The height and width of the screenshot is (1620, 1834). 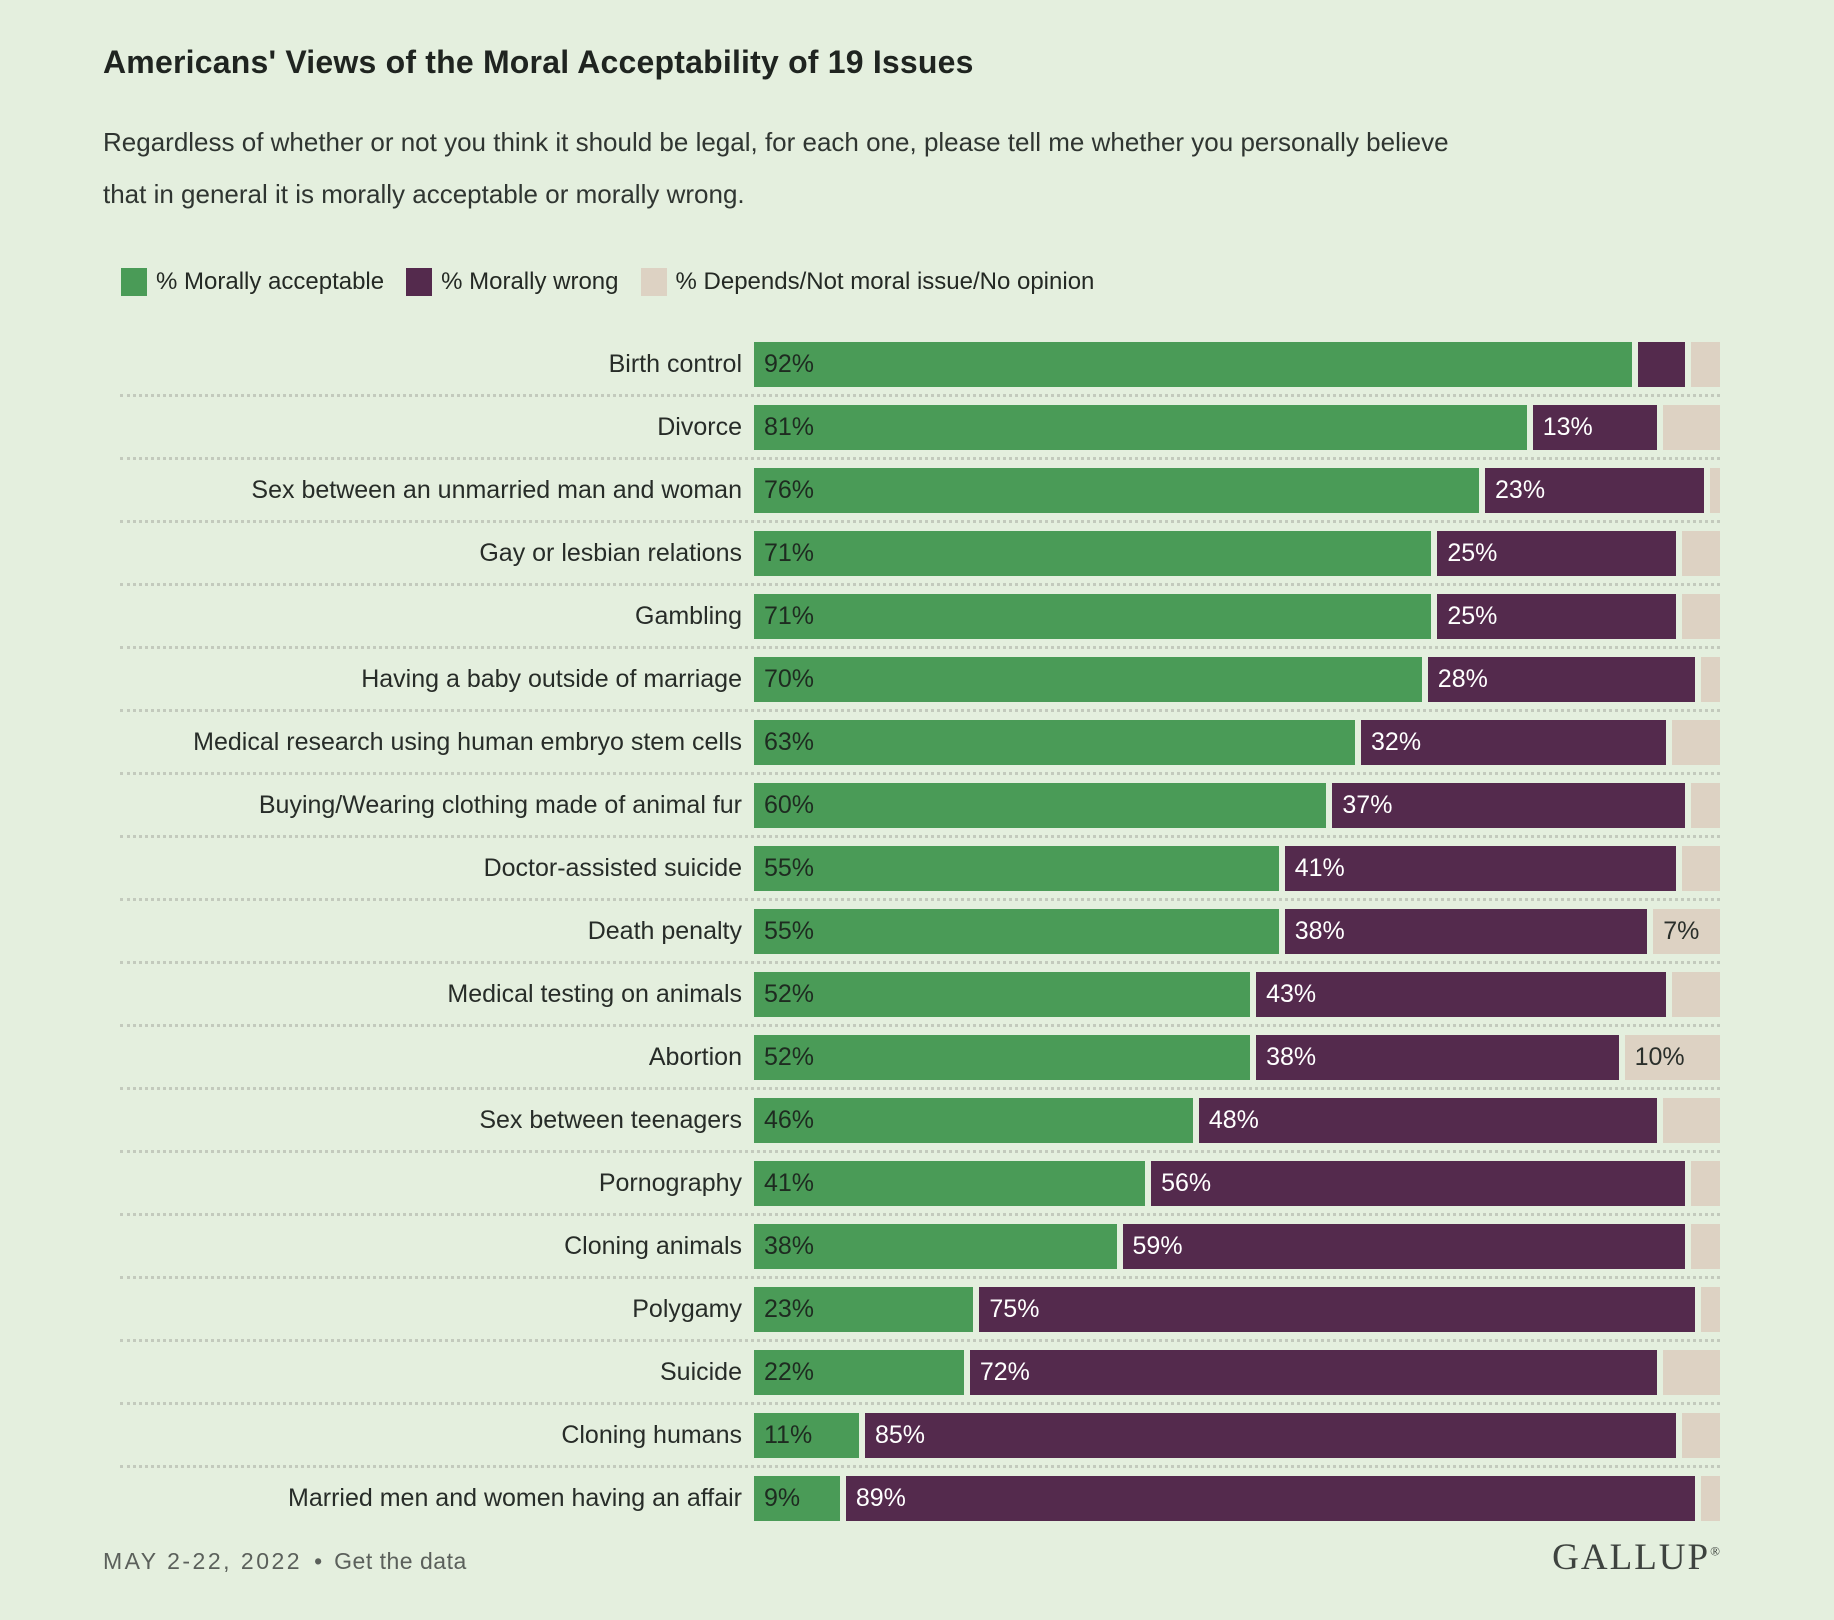 I want to click on category-label: Suicide, so click(x=701, y=1371).